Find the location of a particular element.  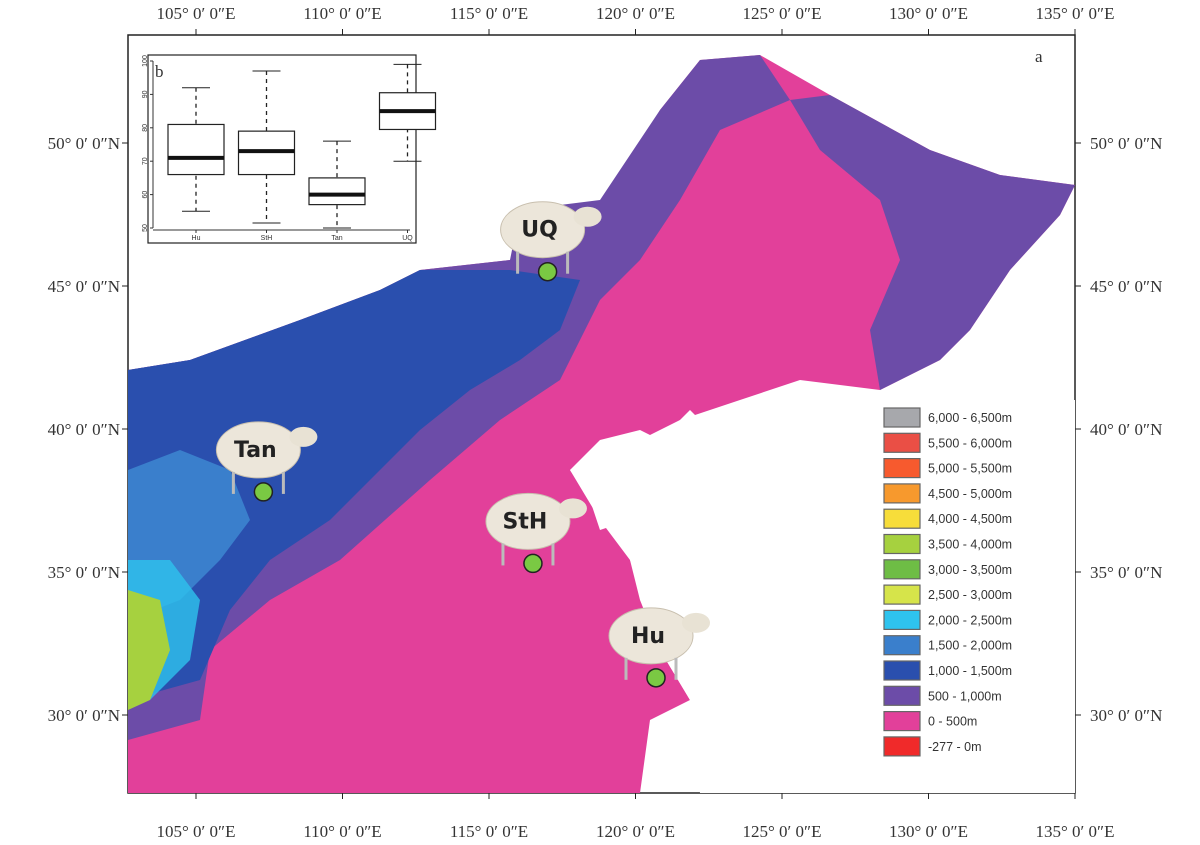

site-label: Tan is located at coordinates (255, 450).